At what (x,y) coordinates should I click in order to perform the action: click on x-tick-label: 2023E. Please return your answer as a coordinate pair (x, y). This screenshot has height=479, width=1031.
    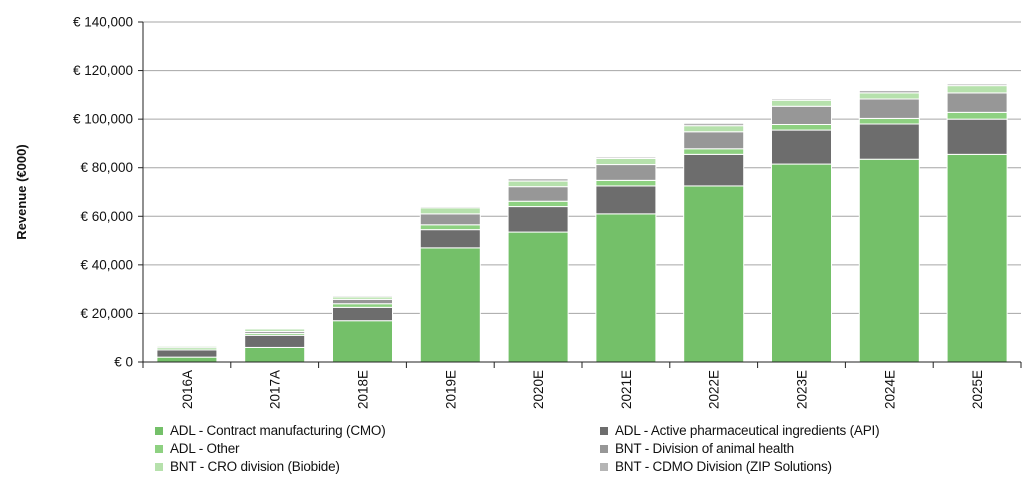
    Looking at the image, I should click on (802, 389).